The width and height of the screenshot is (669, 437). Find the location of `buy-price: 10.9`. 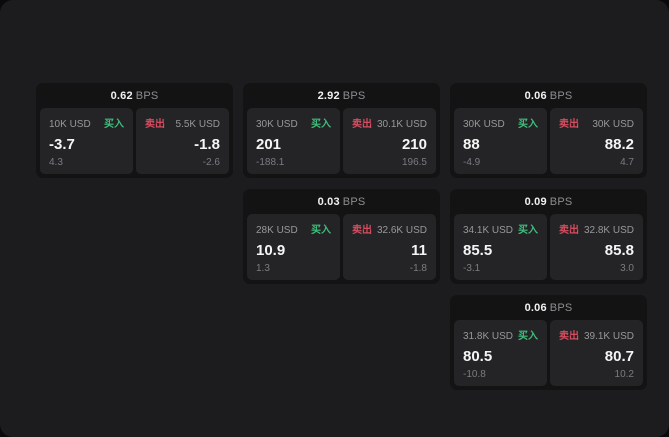

buy-price: 10.9 is located at coordinates (271, 250).